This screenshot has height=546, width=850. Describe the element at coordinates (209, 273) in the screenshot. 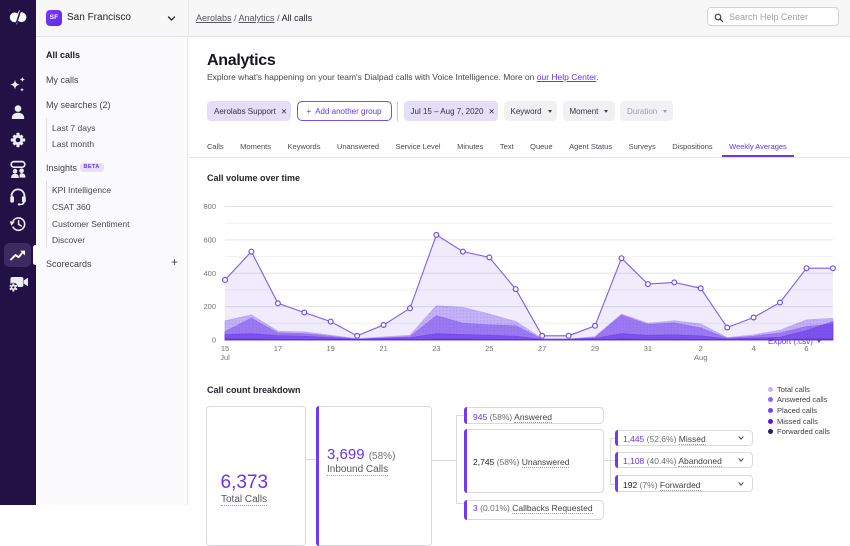

I see `svg-text: 400` at that location.